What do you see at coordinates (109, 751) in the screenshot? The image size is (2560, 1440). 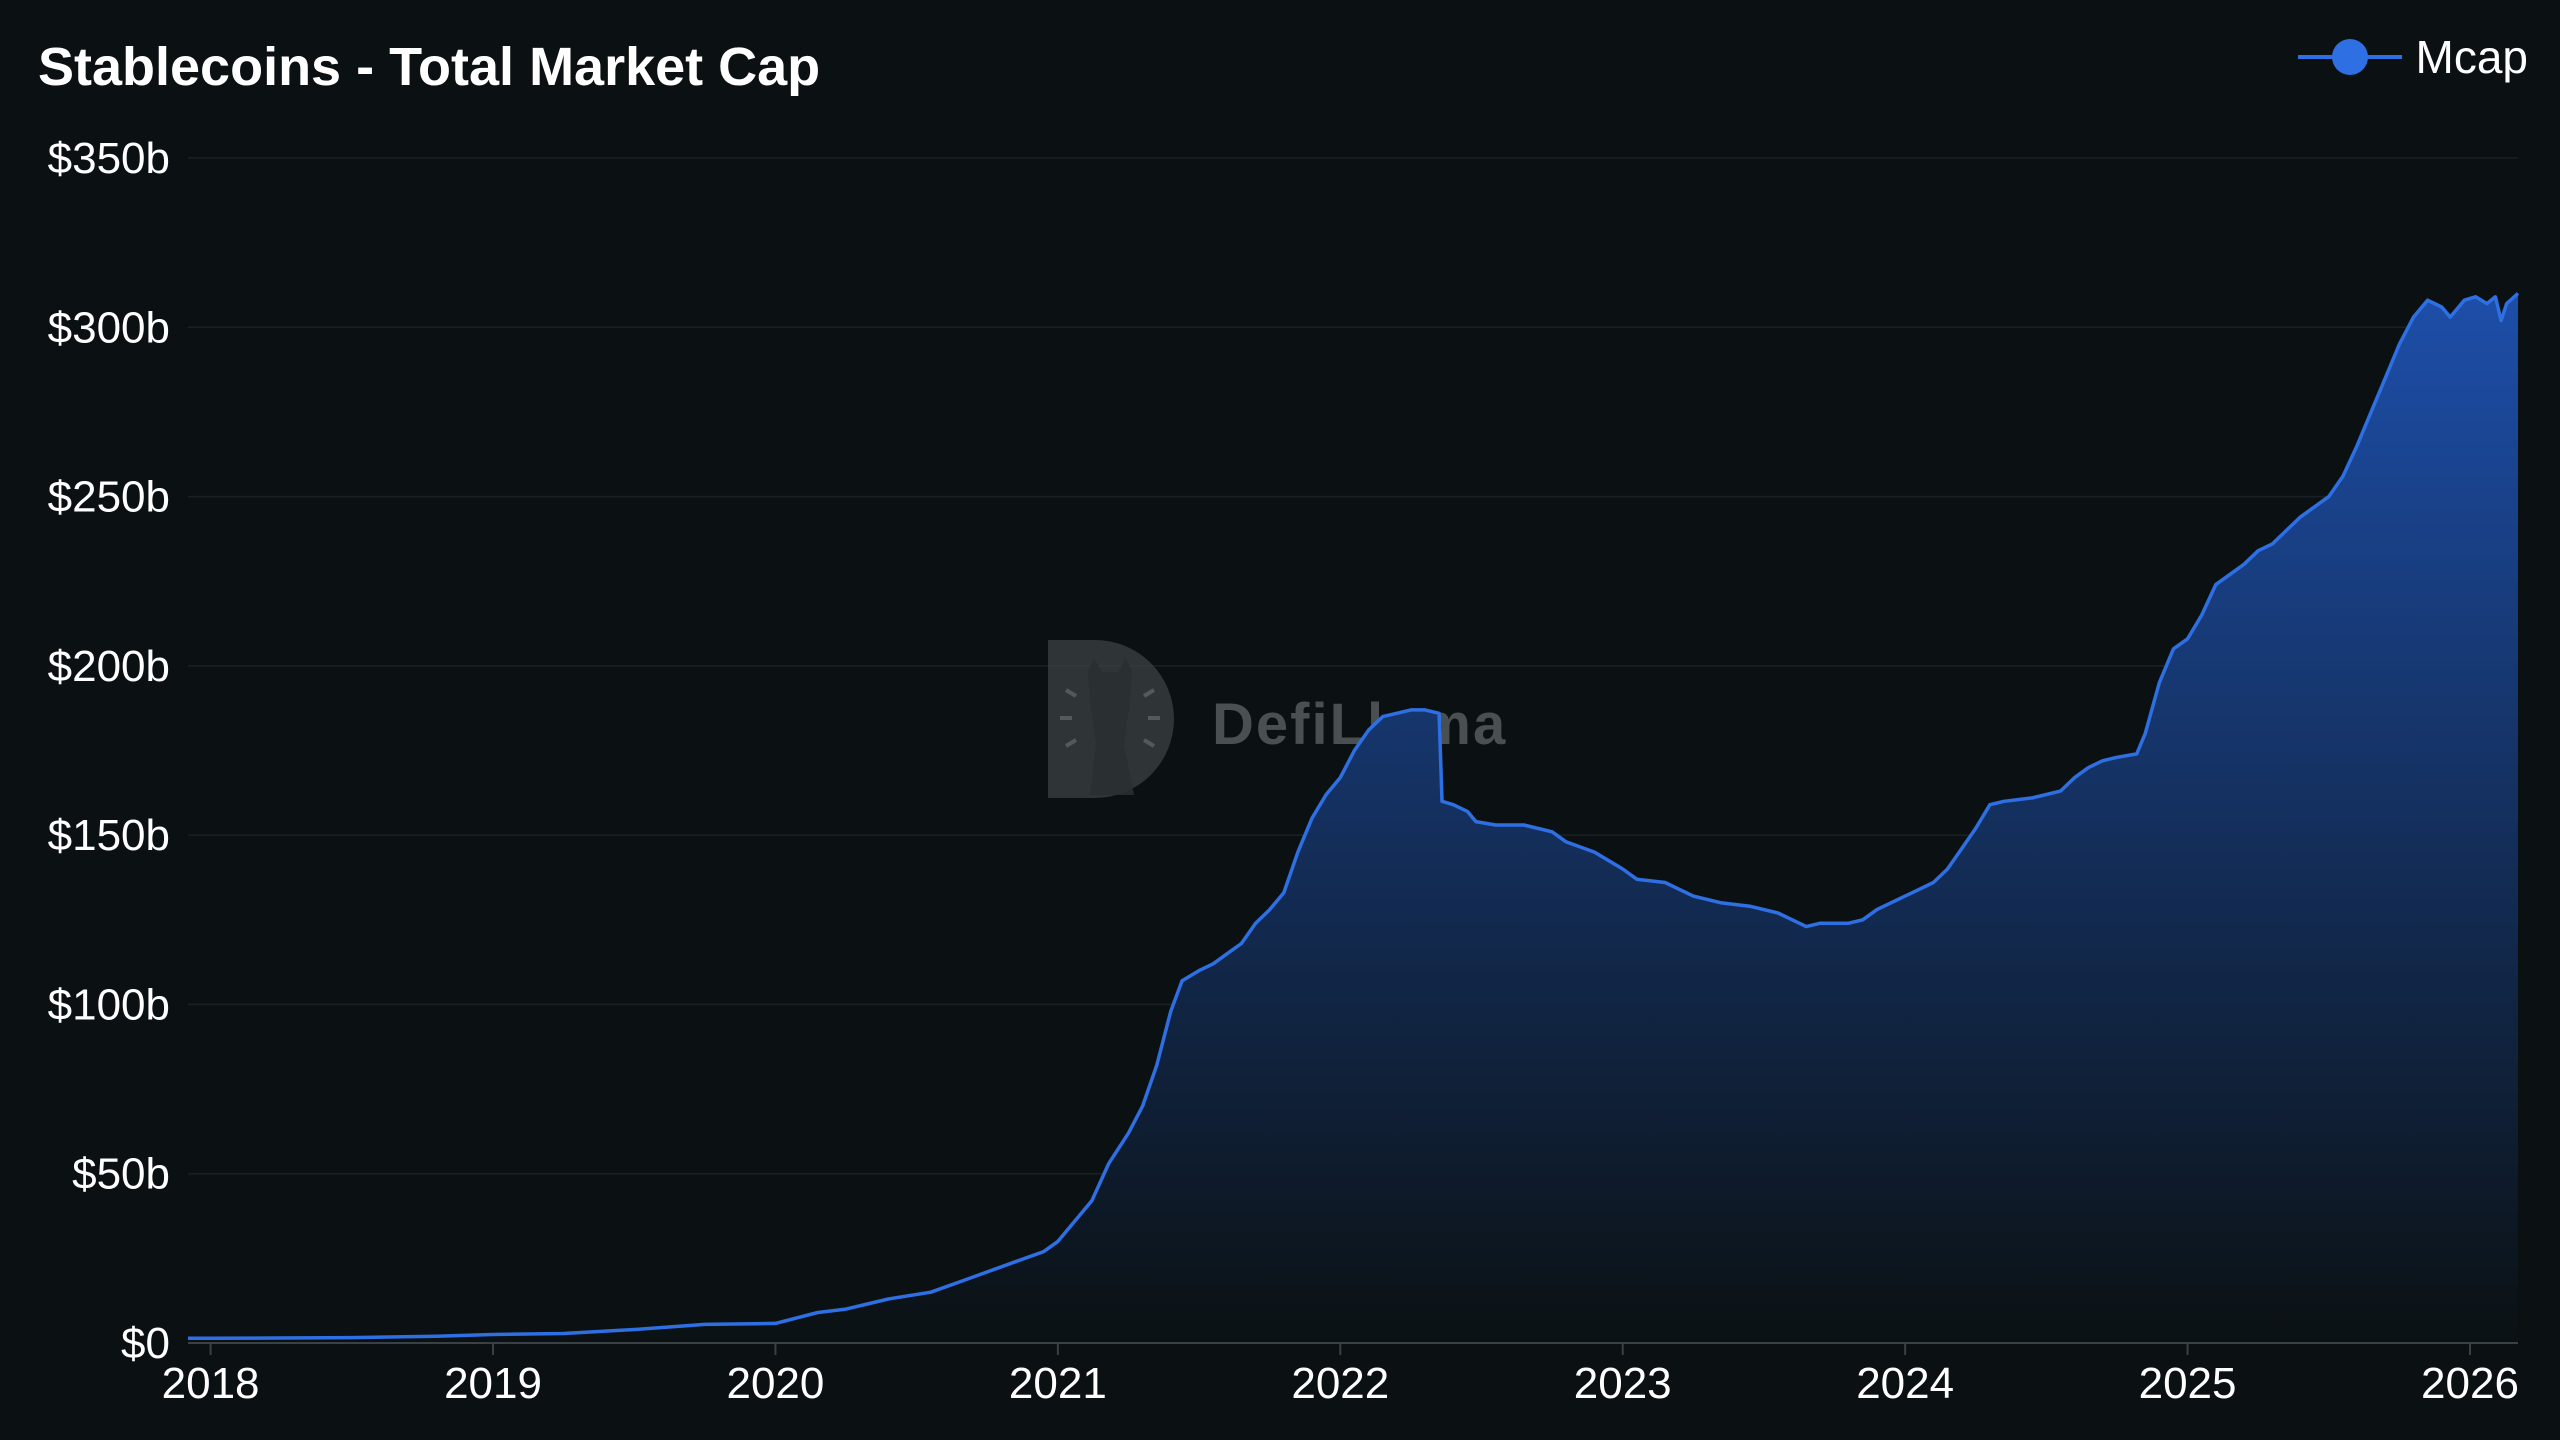 I see `y-axis-ticks: $0 $50b $100b $150b $200b $250b $300b $350b` at bounding box center [109, 751].